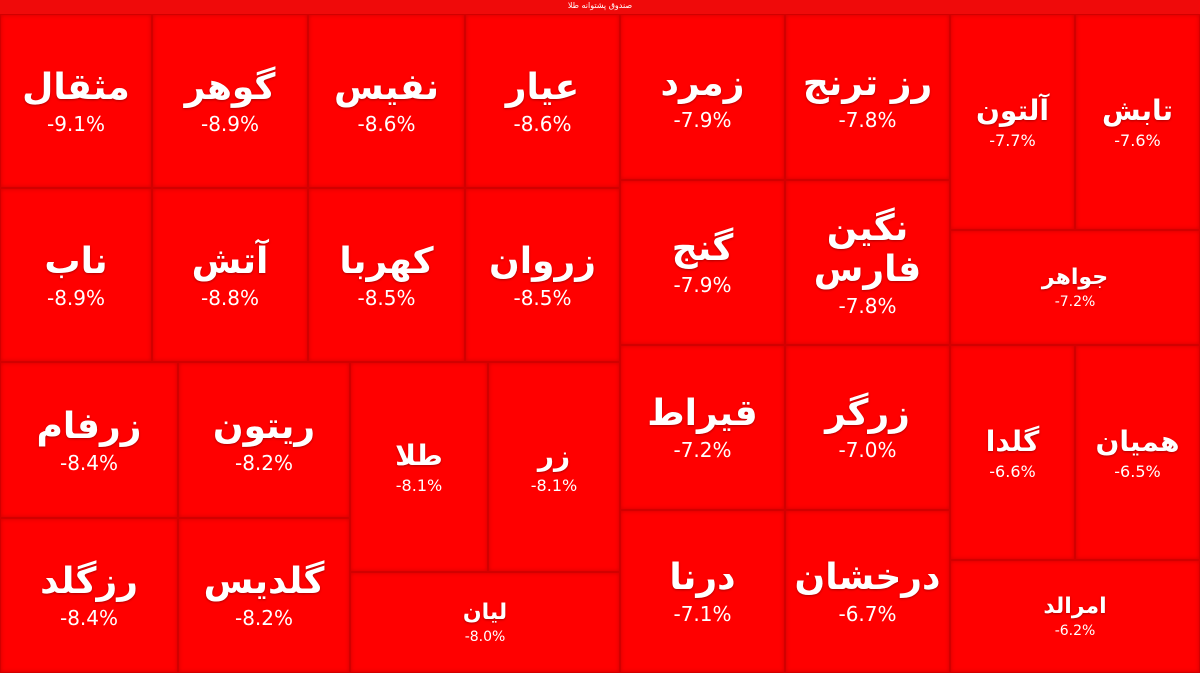 The height and width of the screenshot is (673, 1200). I want to click on treemap-tile: نگین فارس -7.8%, so click(867, 262).